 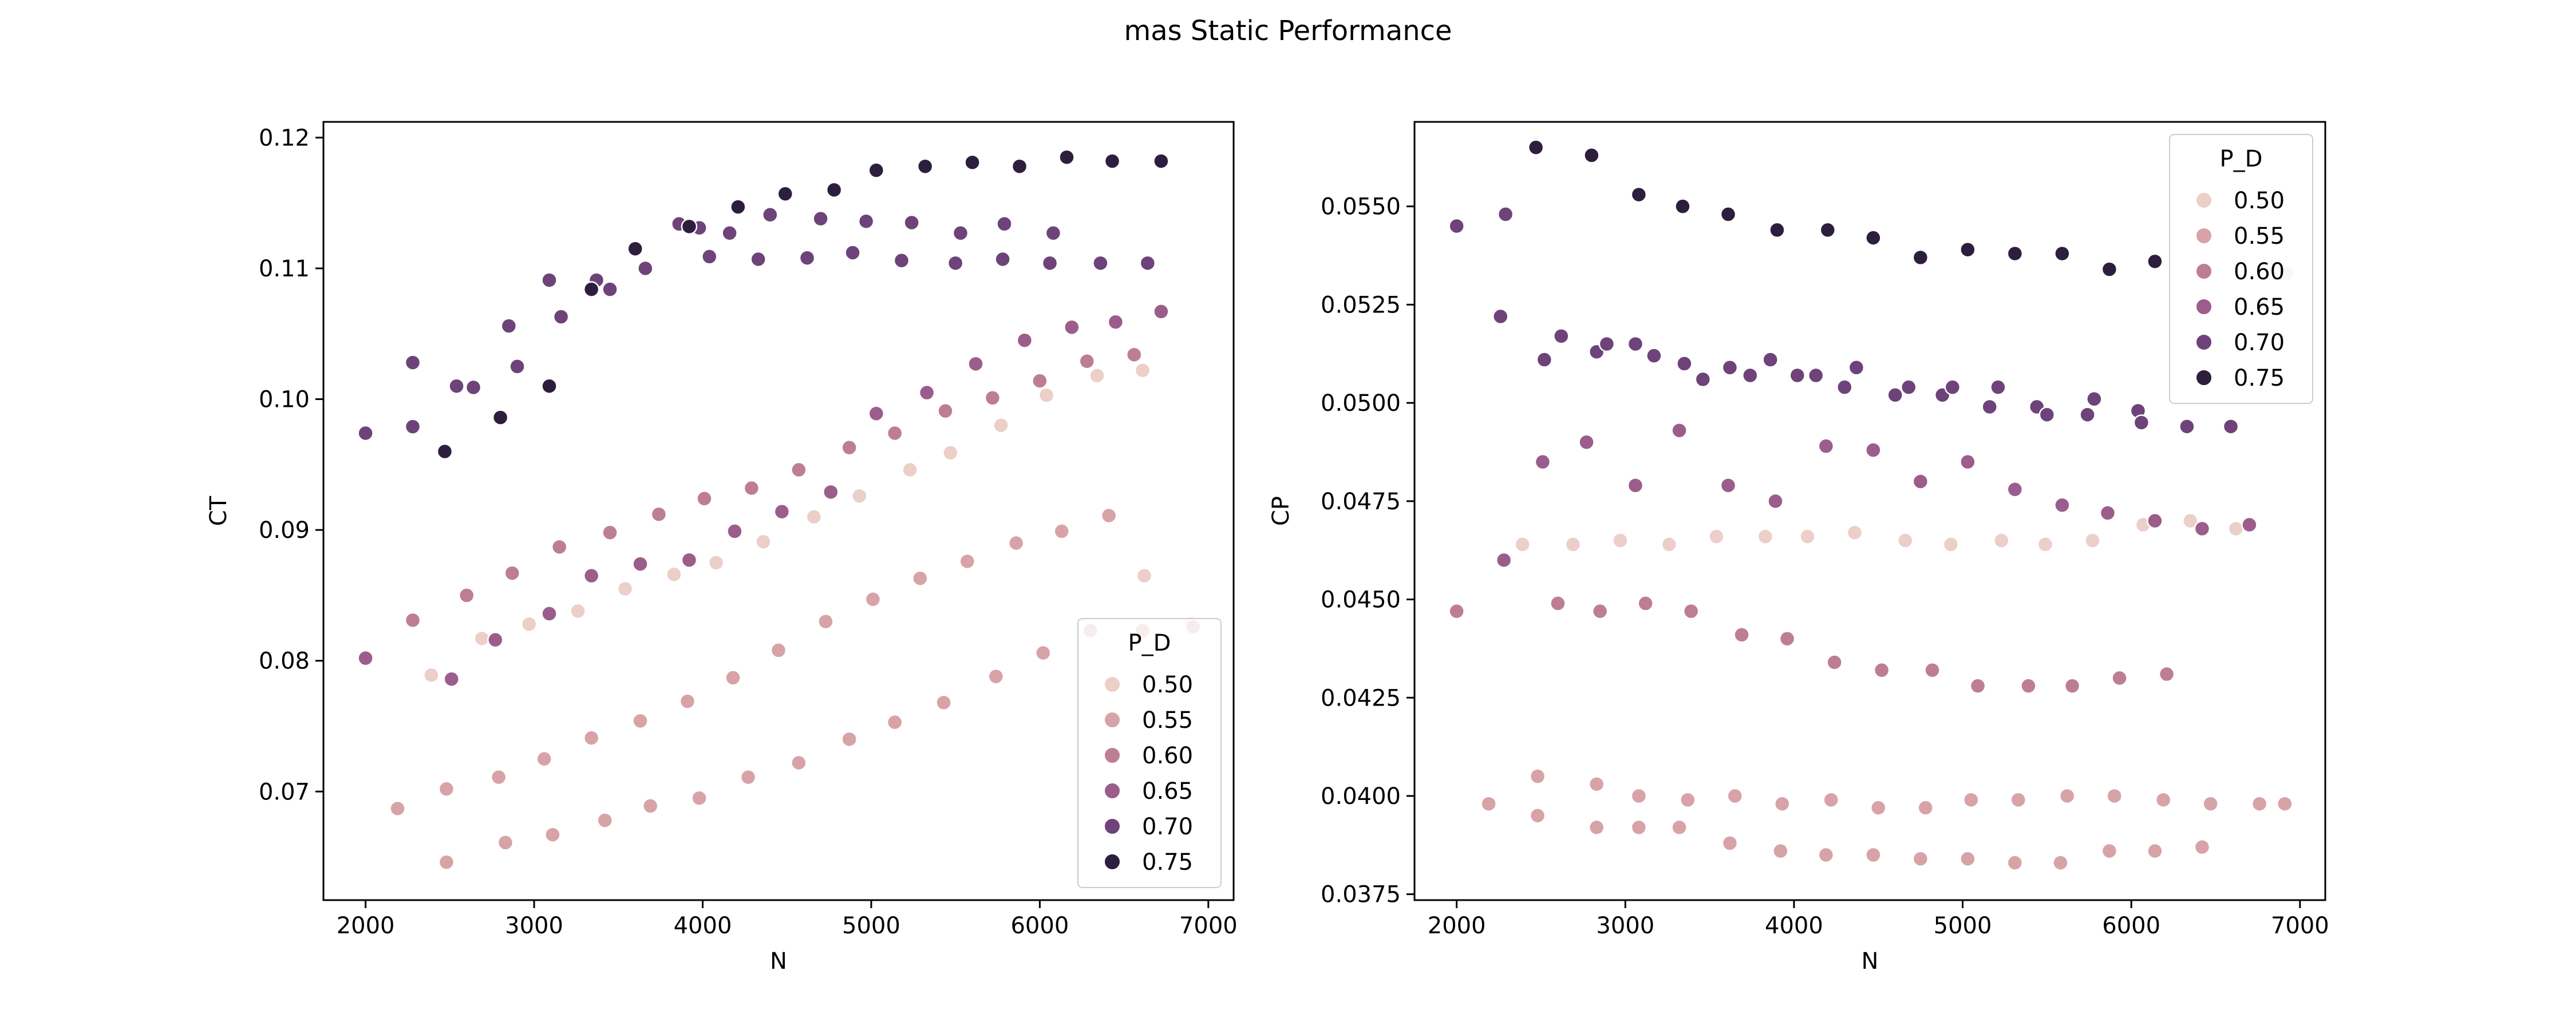 What do you see at coordinates (2259, 236) in the screenshot?
I see `cp-legend-label: 0.55` at bounding box center [2259, 236].